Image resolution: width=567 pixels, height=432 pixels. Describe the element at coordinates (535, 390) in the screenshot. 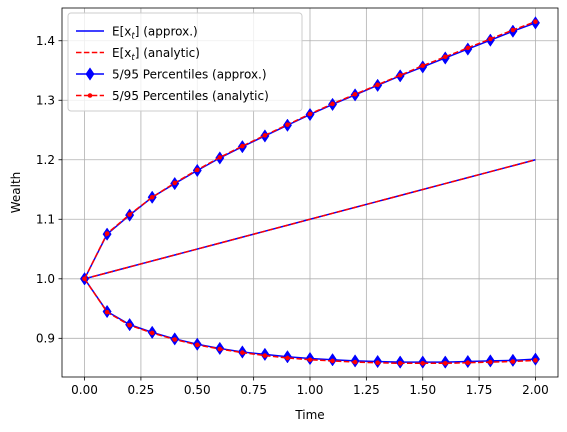

I see `x-tick-label: 2.00` at that location.